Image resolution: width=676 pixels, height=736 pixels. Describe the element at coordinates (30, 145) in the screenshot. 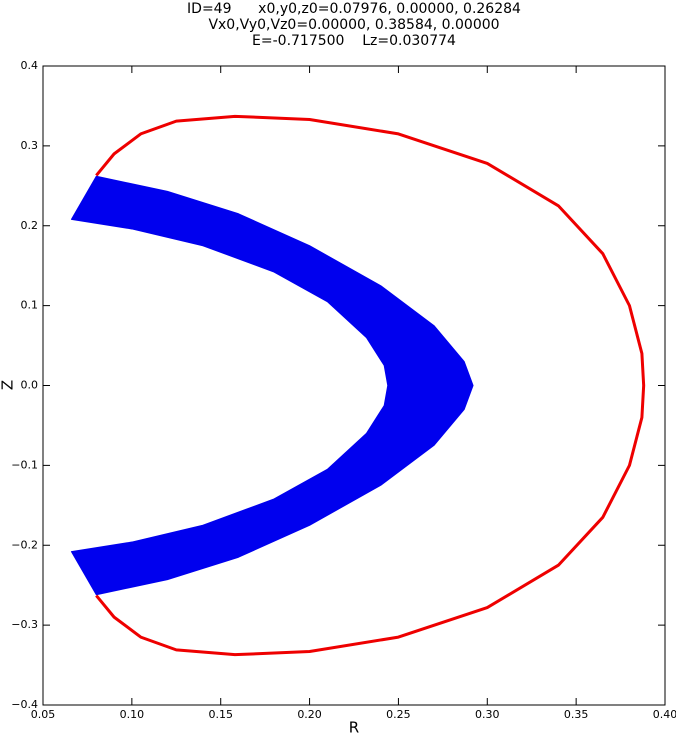

I see `y-tick-label: 0.3` at that location.